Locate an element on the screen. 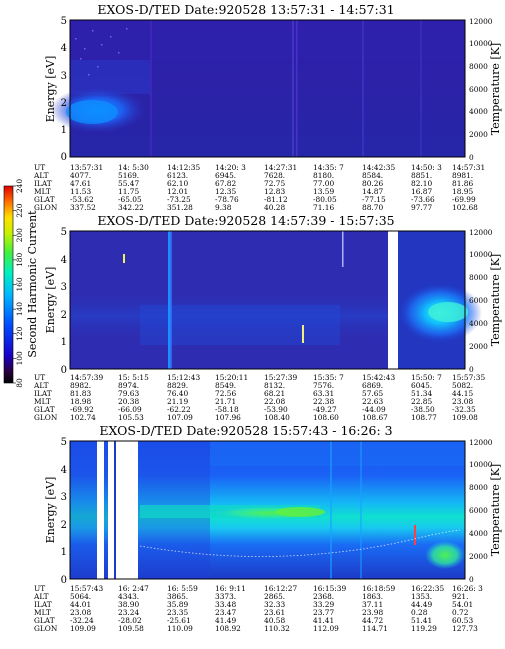  ephemeris-cell: 40.28 is located at coordinates (274, 207).